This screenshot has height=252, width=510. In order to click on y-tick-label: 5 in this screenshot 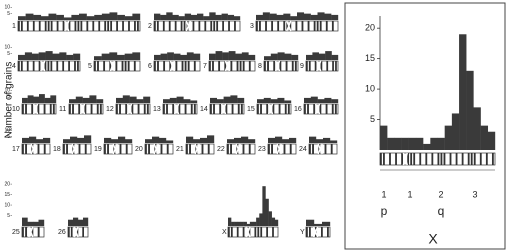, I will do `click(372, 119)`.